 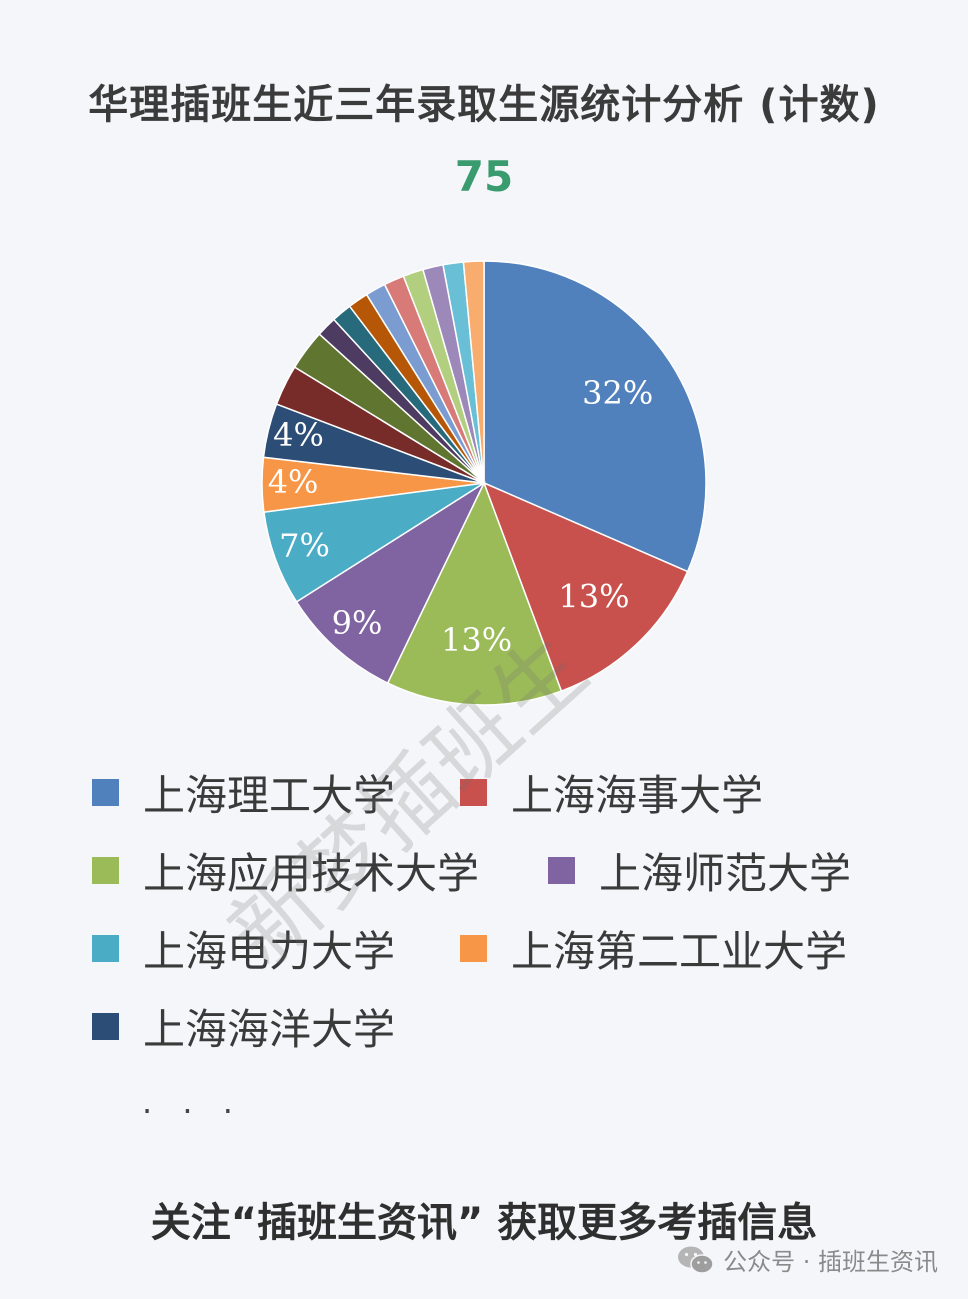 I want to click on total-count: 75, so click(x=484, y=176).